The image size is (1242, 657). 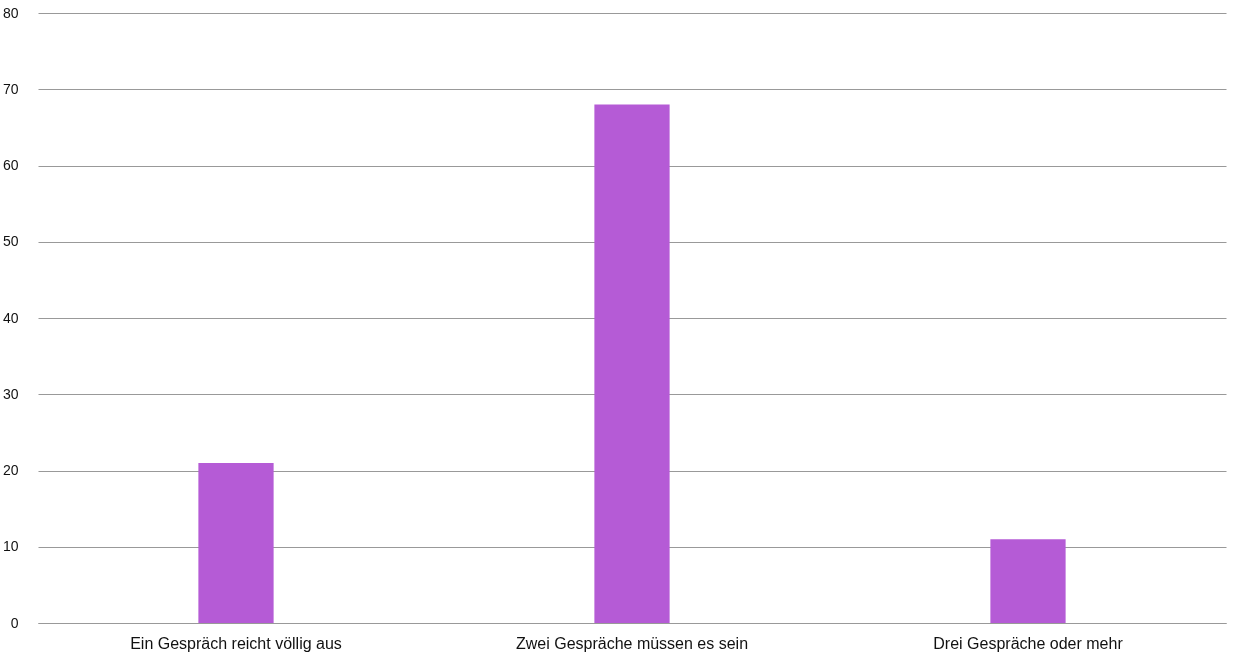 I want to click on y-tick-label: 50, so click(x=10, y=241).